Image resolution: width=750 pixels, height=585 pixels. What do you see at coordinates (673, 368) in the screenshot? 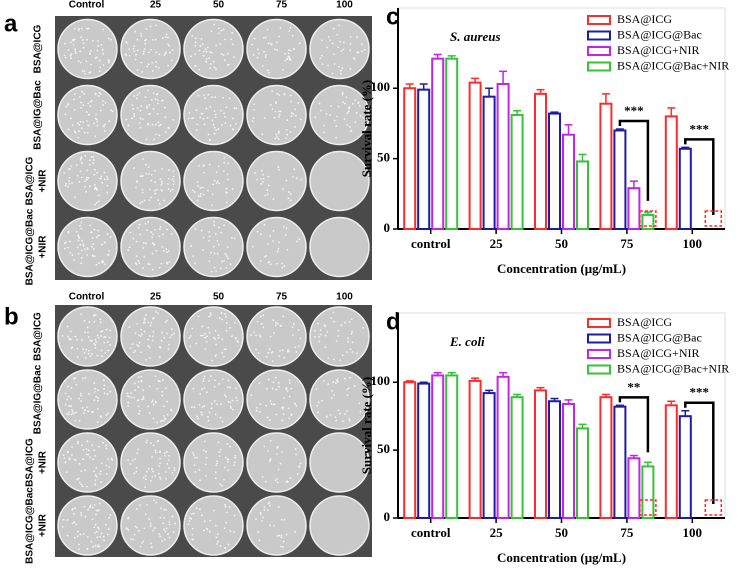
I see `legend-label: BSA@ICG@Bac+NIR` at bounding box center [673, 368].